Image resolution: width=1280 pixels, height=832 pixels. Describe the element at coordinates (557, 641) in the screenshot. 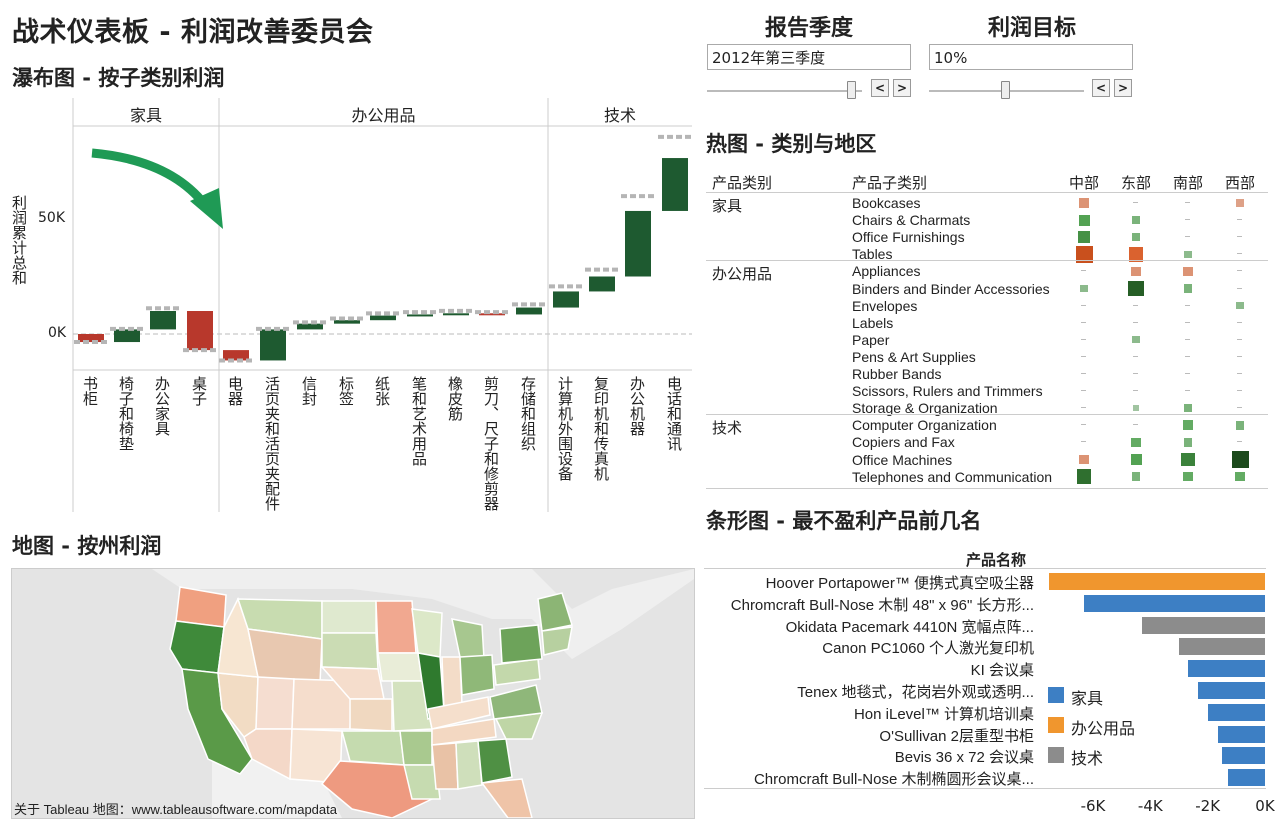

I see `state-massachusetts` at that location.